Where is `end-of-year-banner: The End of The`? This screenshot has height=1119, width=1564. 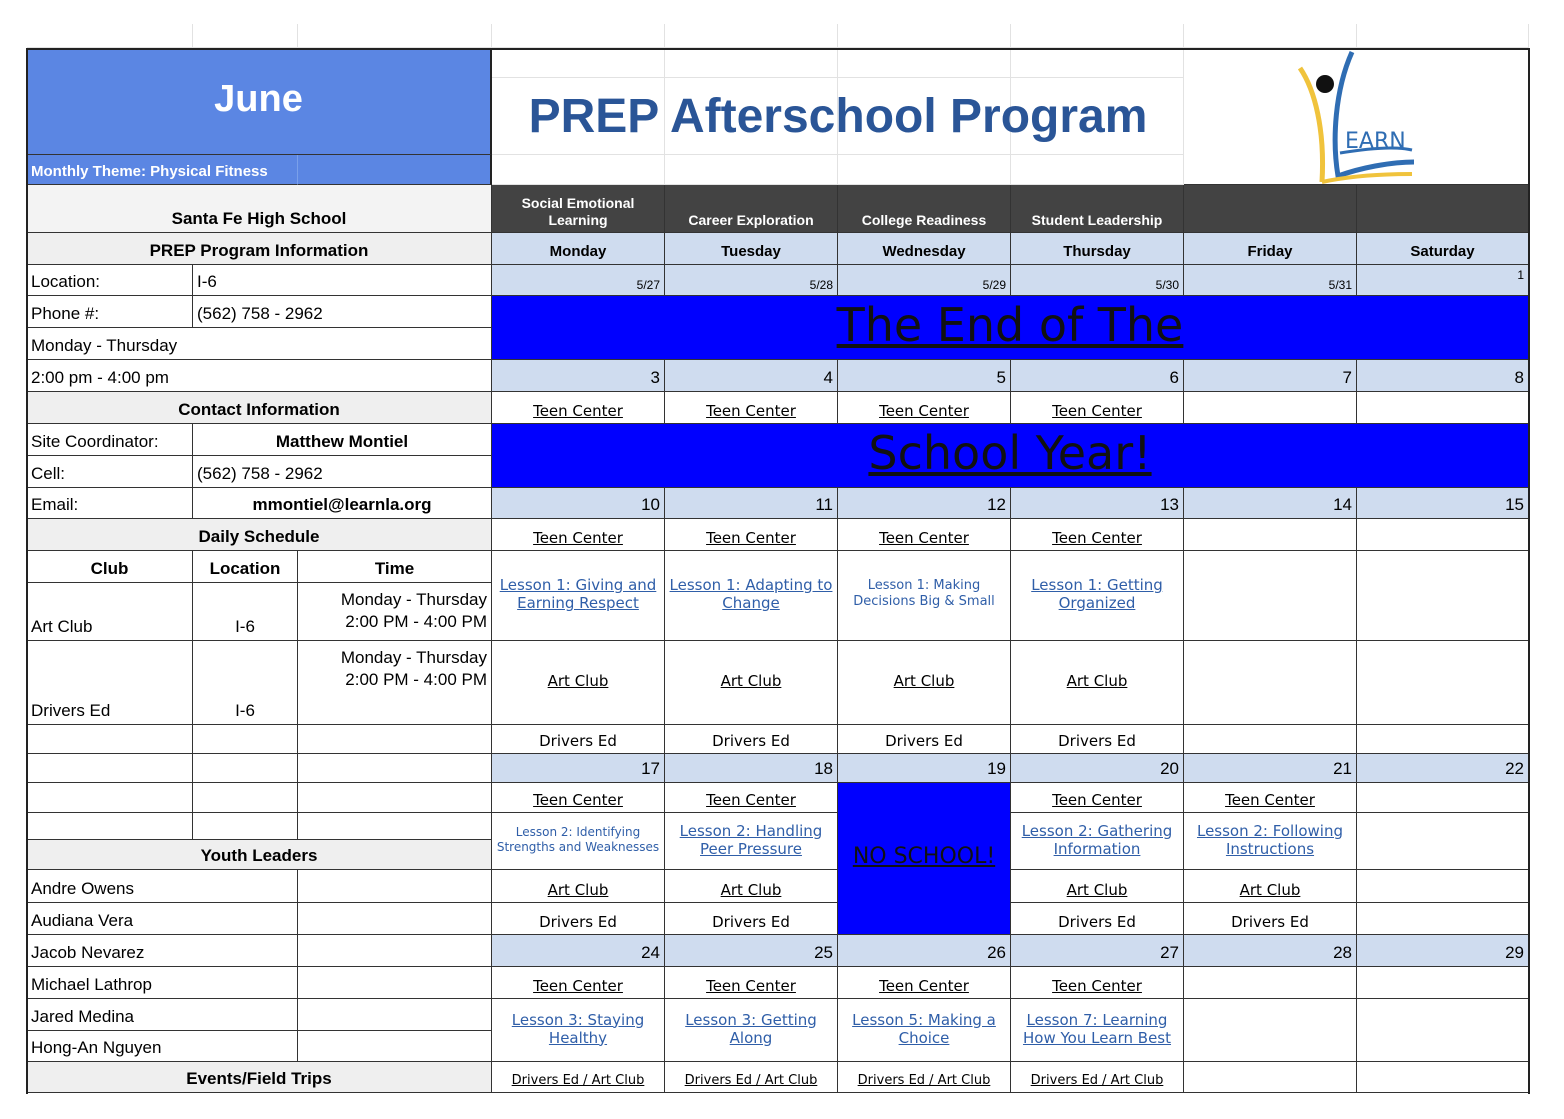 end-of-year-banner: The End of The is located at coordinates (1010, 328).